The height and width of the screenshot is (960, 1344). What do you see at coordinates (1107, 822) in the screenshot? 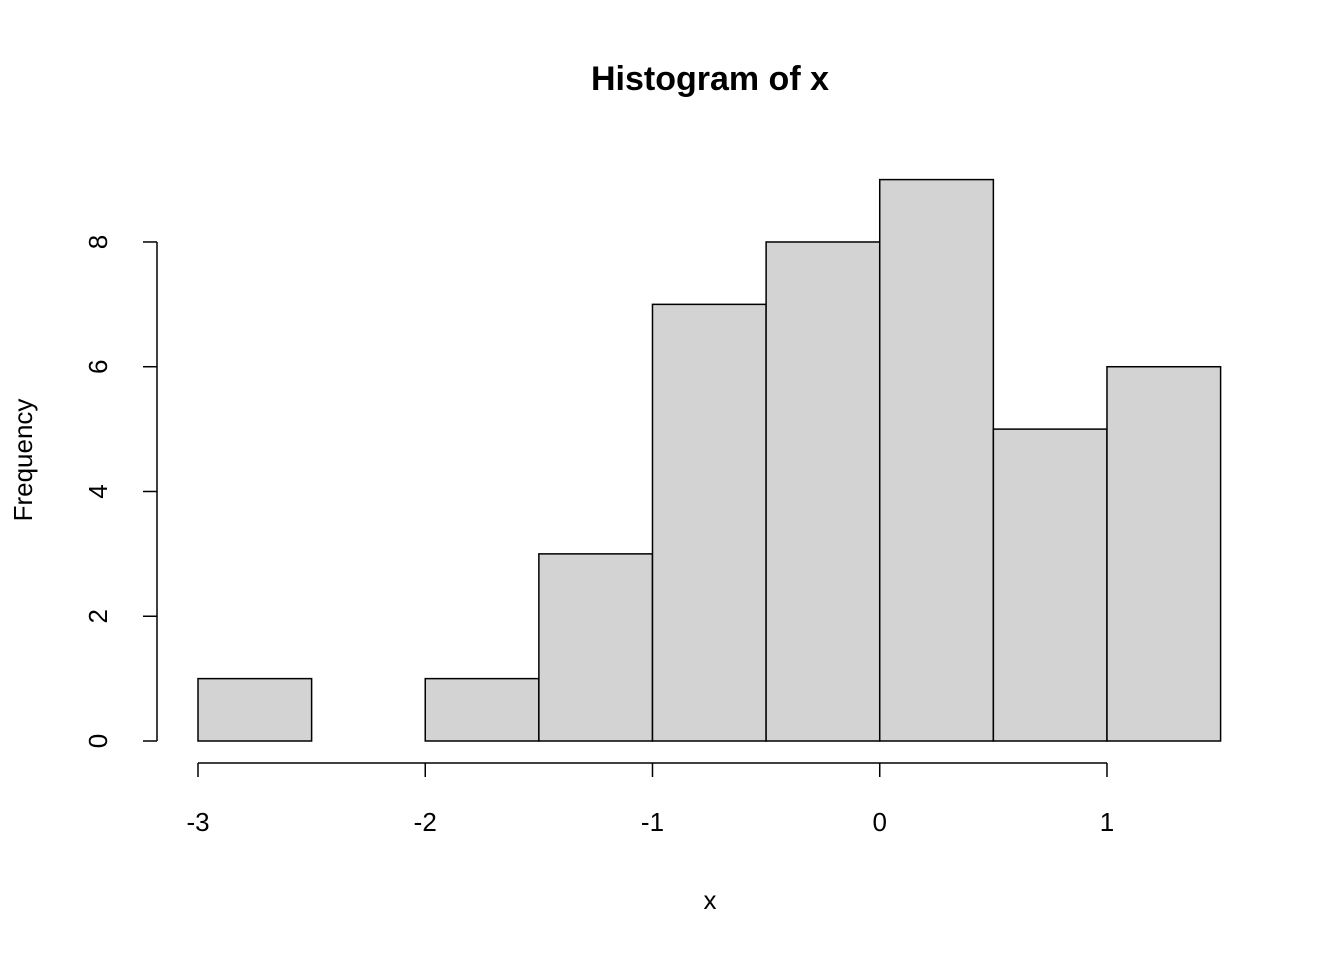
I see `x-tick-label: 1` at bounding box center [1107, 822].